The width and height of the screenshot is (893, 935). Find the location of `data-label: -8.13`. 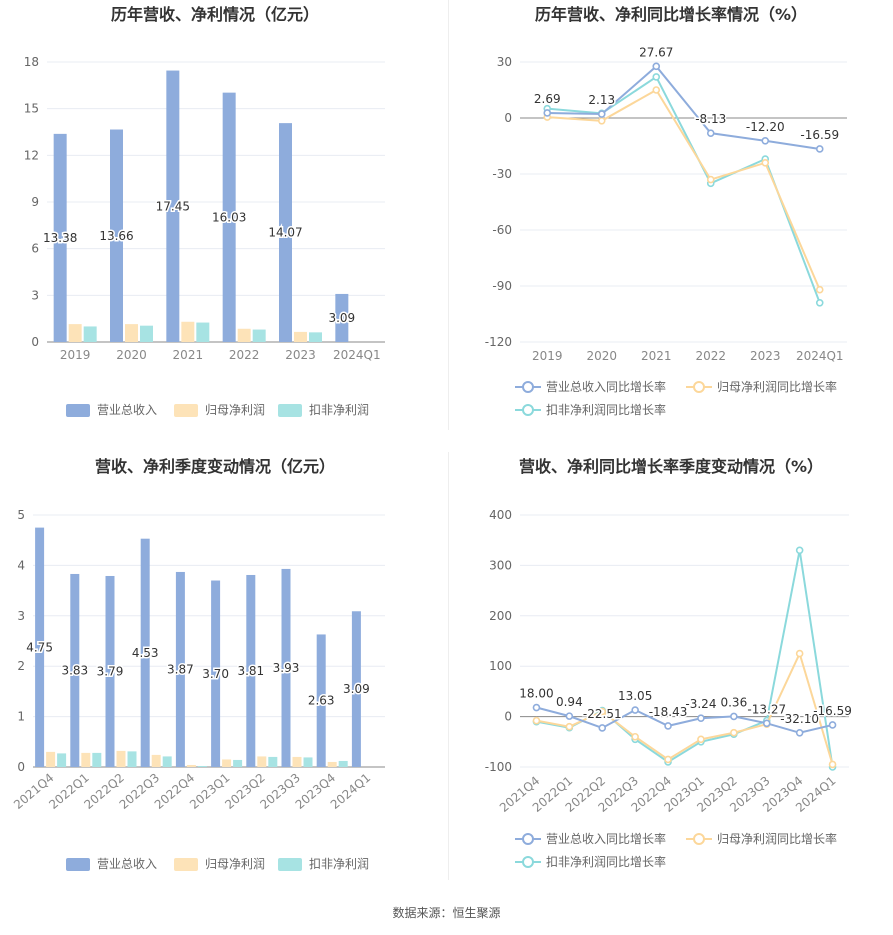

data-label: -8.13 is located at coordinates (710, 119).